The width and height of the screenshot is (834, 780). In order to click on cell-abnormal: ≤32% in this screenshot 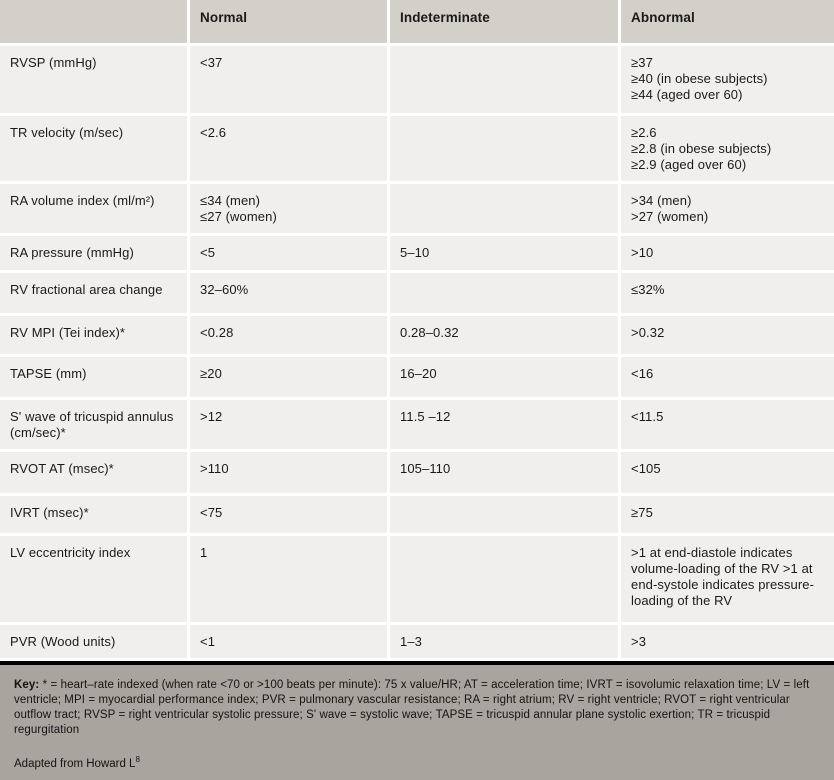, I will do `click(727, 293)`.